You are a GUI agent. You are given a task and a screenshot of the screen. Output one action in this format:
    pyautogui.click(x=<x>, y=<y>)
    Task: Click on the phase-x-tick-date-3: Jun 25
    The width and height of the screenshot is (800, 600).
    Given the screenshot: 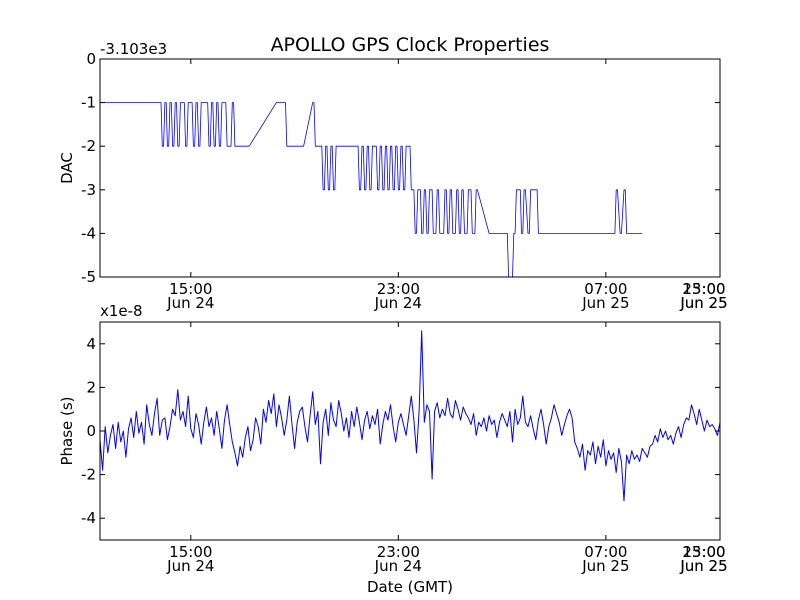 What is the action you would take?
    pyautogui.click(x=703, y=566)
    